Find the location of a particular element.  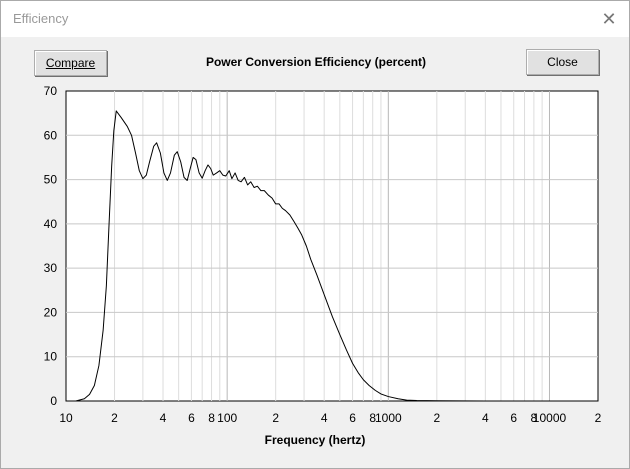

compare-button-label: Compare is located at coordinates (70, 63).